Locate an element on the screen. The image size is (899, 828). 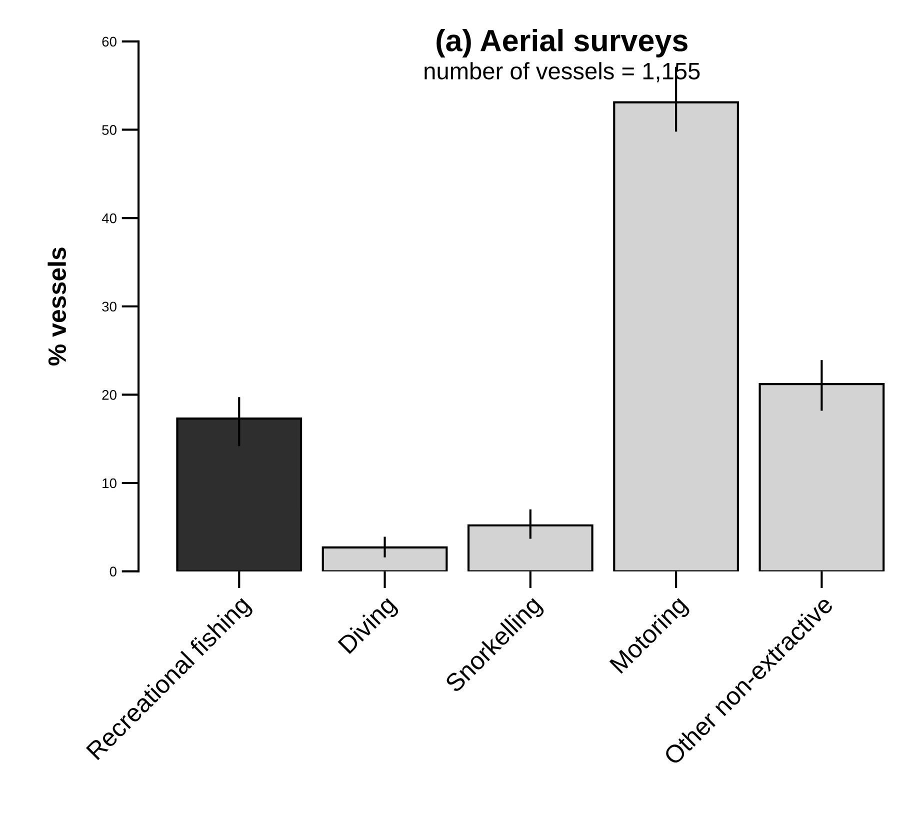
y-axis-title: % vessels is located at coordinates (57, 307).